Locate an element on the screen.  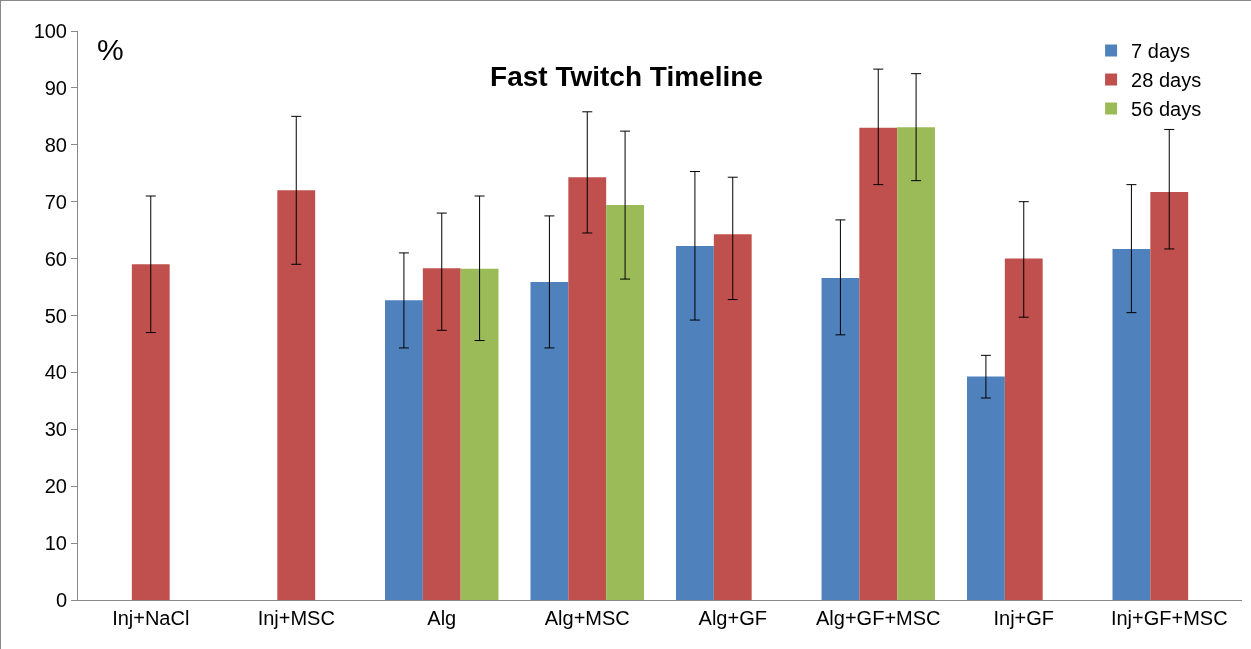
y-tick-label: 20 is located at coordinates (55, 486).